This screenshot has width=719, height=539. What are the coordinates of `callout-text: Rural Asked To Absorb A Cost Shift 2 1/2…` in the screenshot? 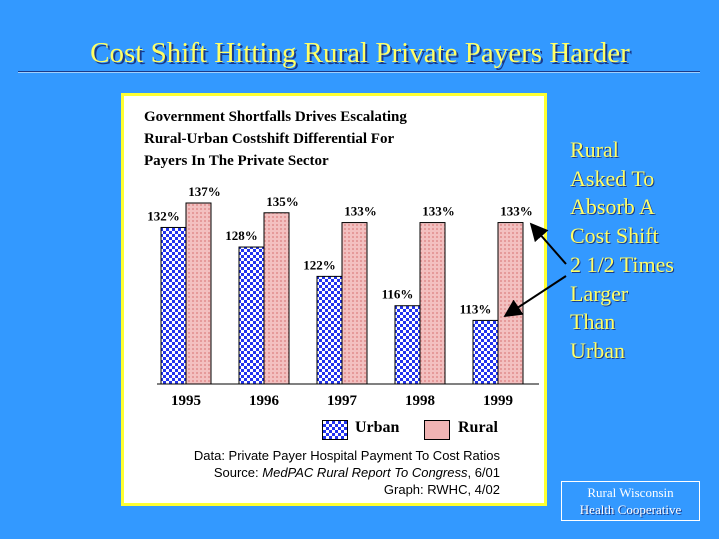 It's located at (622, 250).